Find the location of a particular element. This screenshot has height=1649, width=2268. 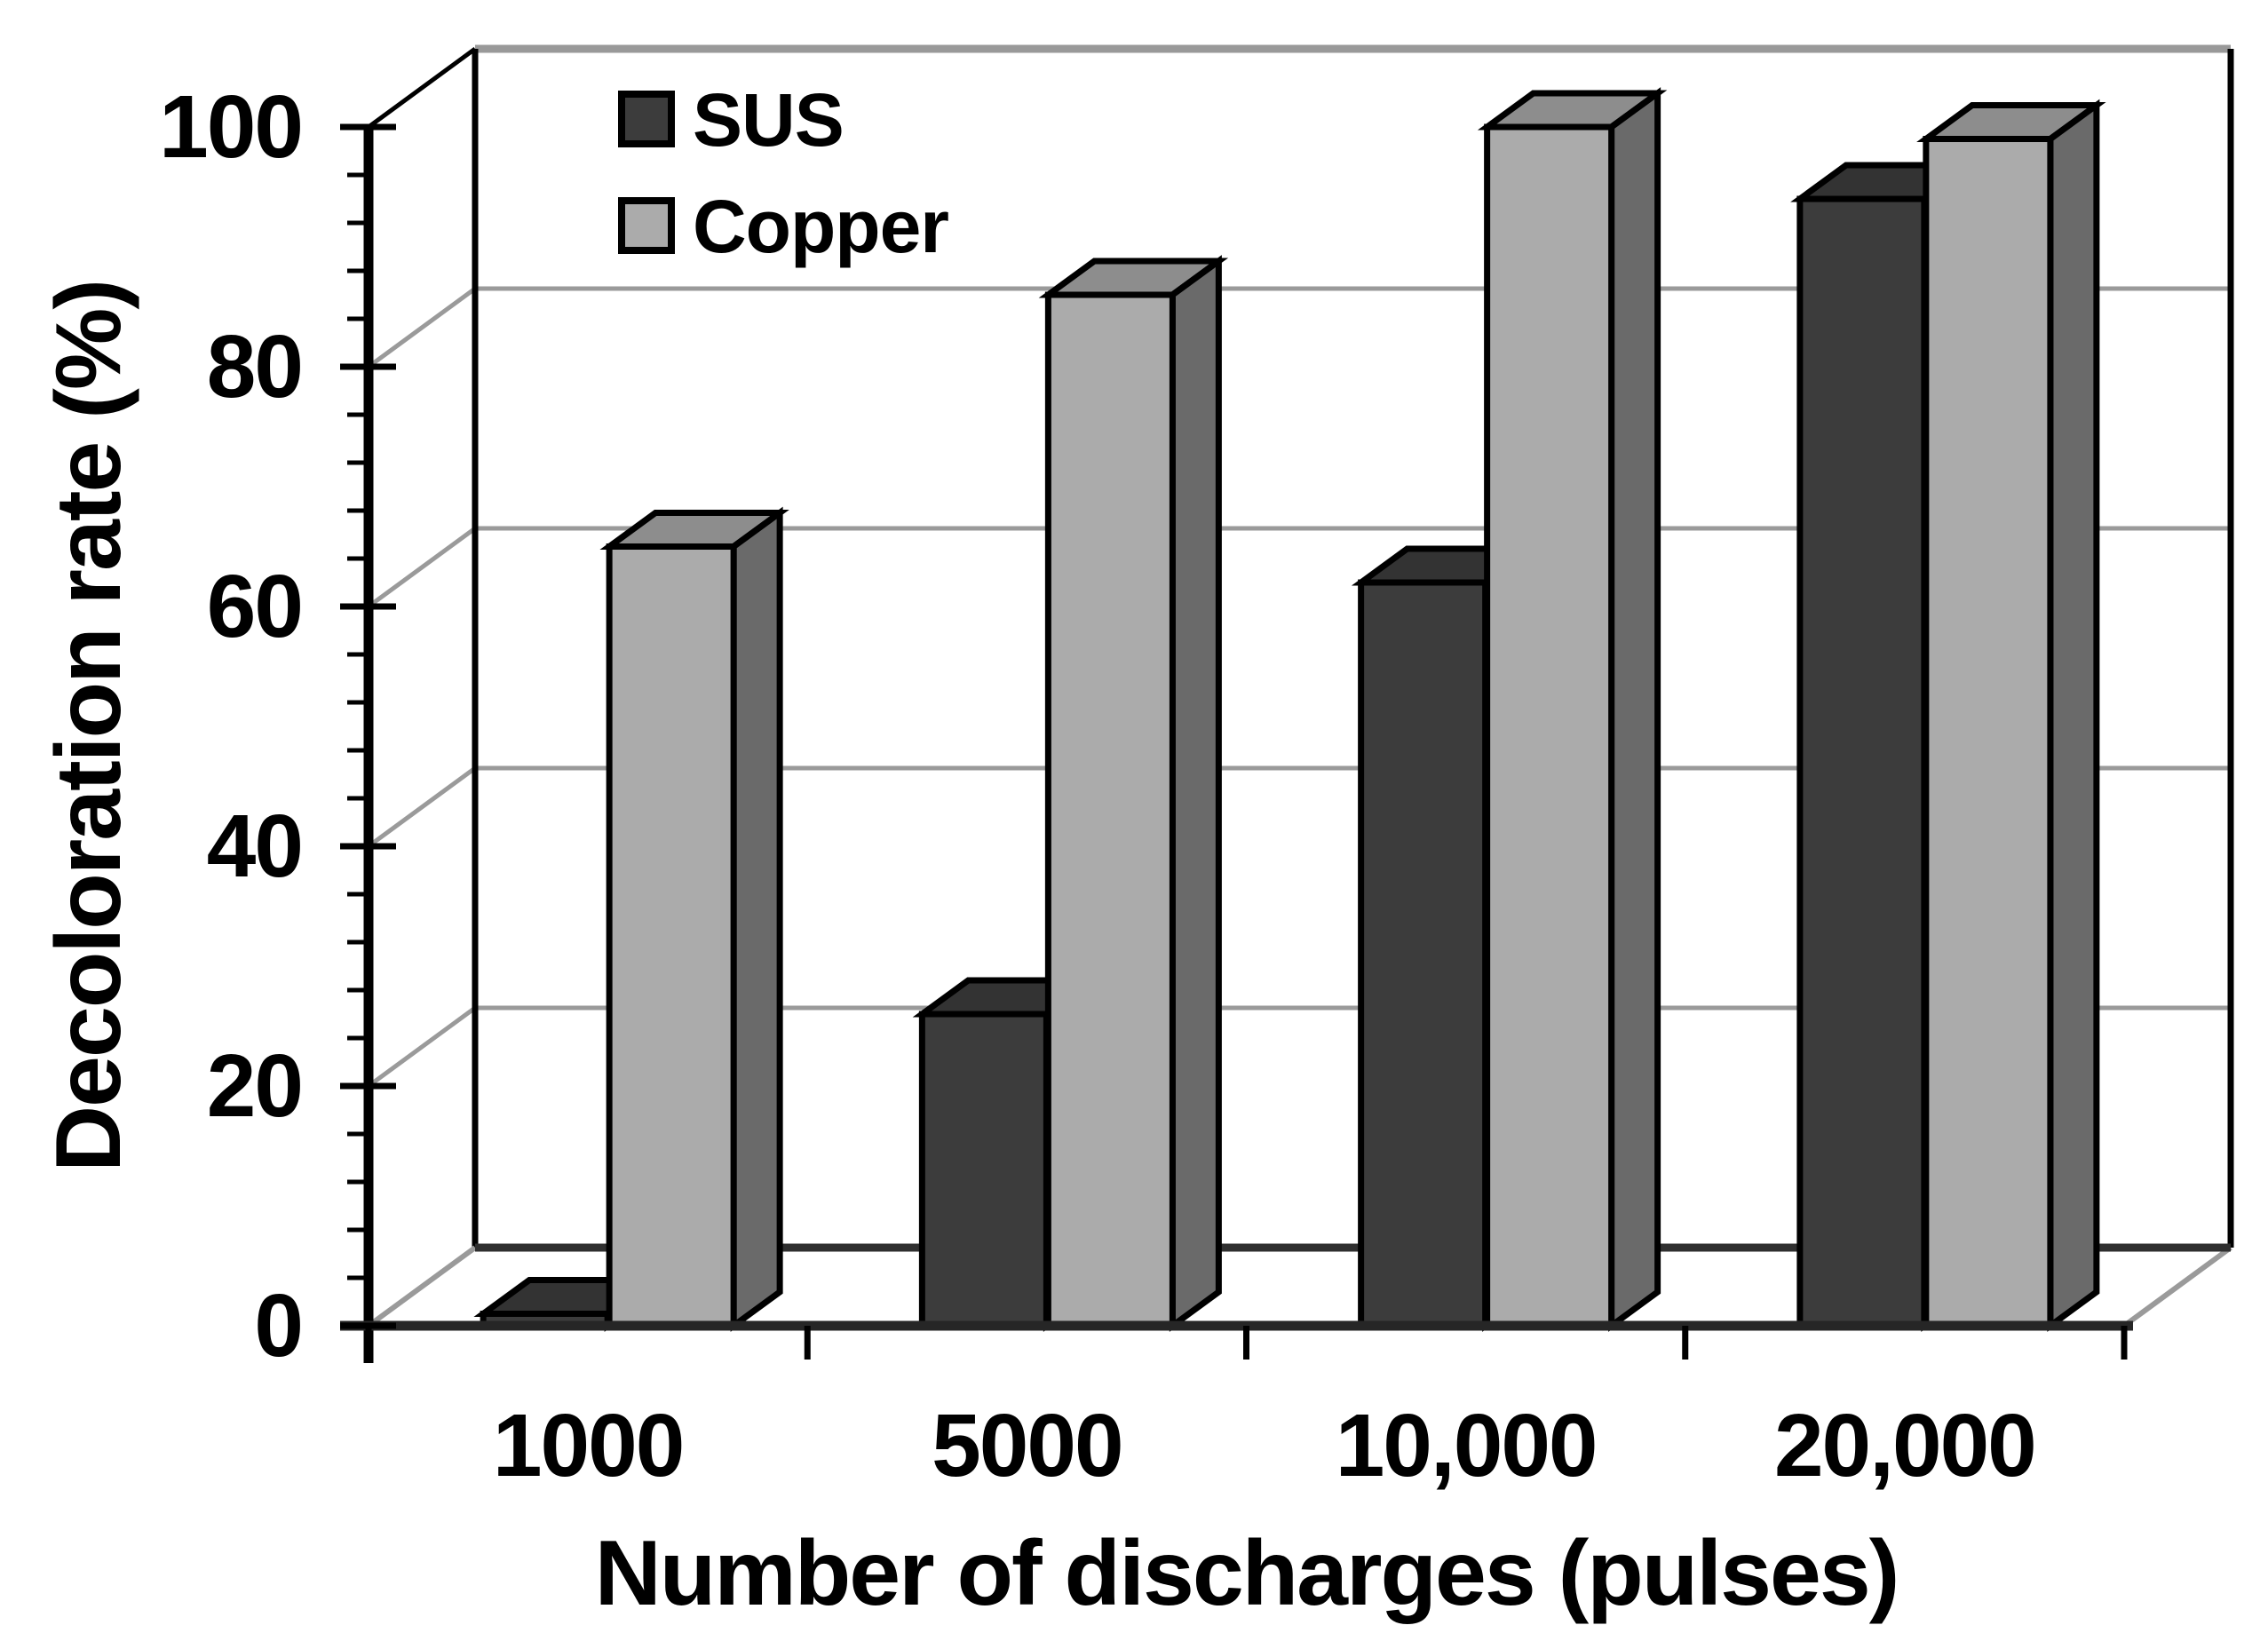

x-axis-title: Number of discharges (pulses) is located at coordinates (1247, 1573).